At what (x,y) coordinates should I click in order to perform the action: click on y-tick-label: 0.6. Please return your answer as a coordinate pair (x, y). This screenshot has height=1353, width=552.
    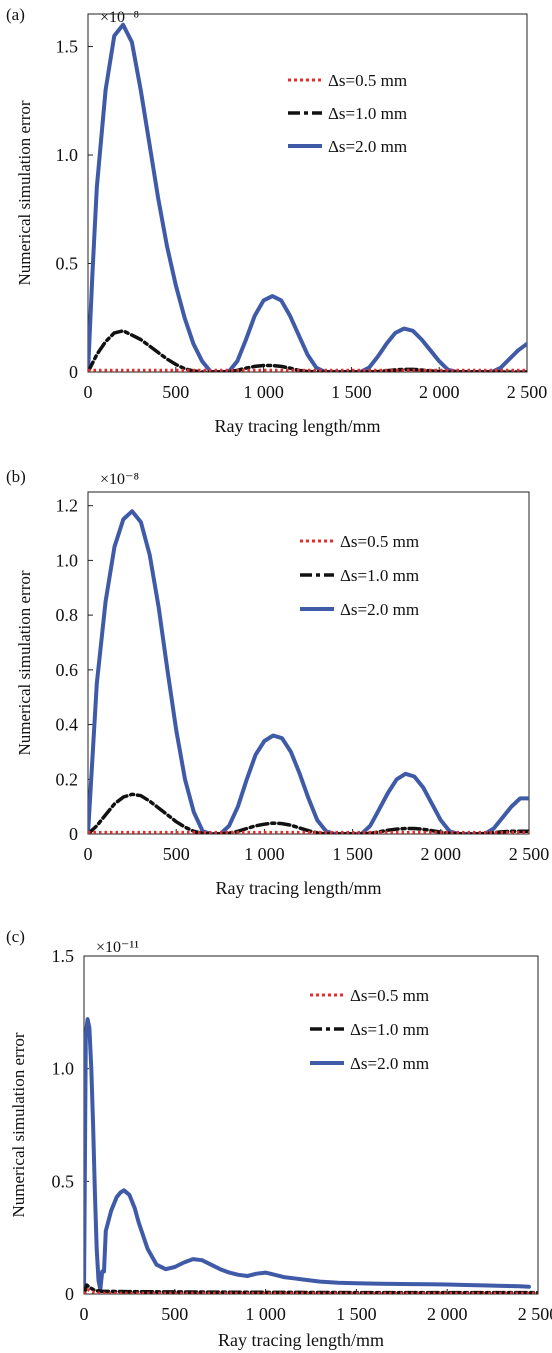
    Looking at the image, I should click on (67, 670).